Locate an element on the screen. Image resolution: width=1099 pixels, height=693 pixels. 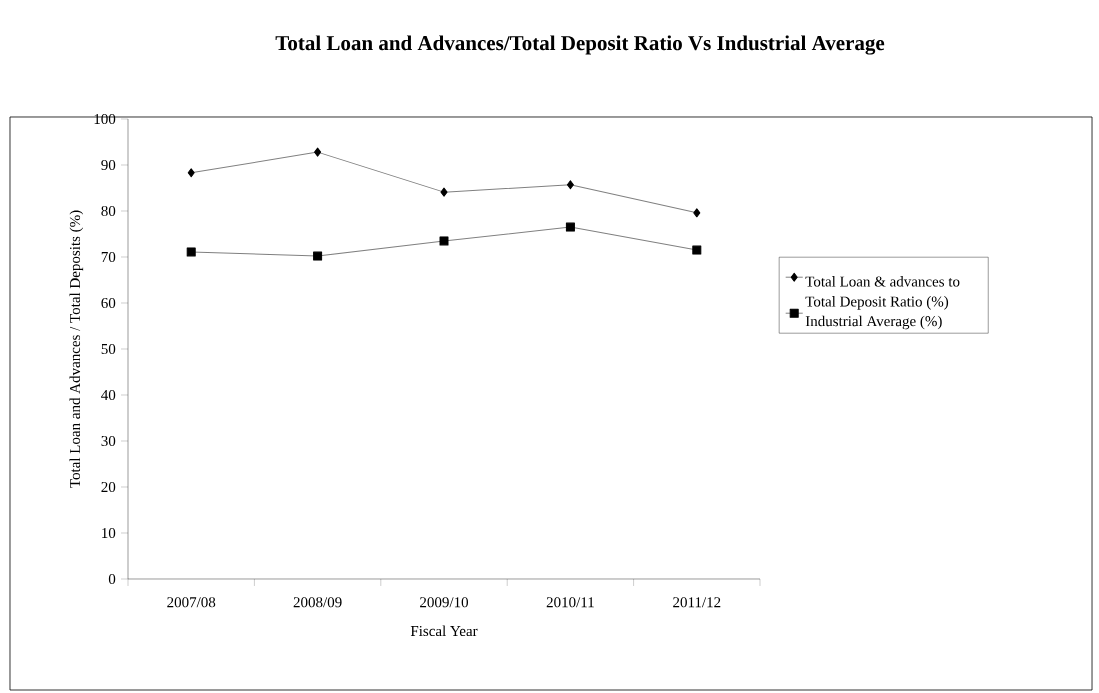
y-tick-label: 40 is located at coordinates (108, 395).